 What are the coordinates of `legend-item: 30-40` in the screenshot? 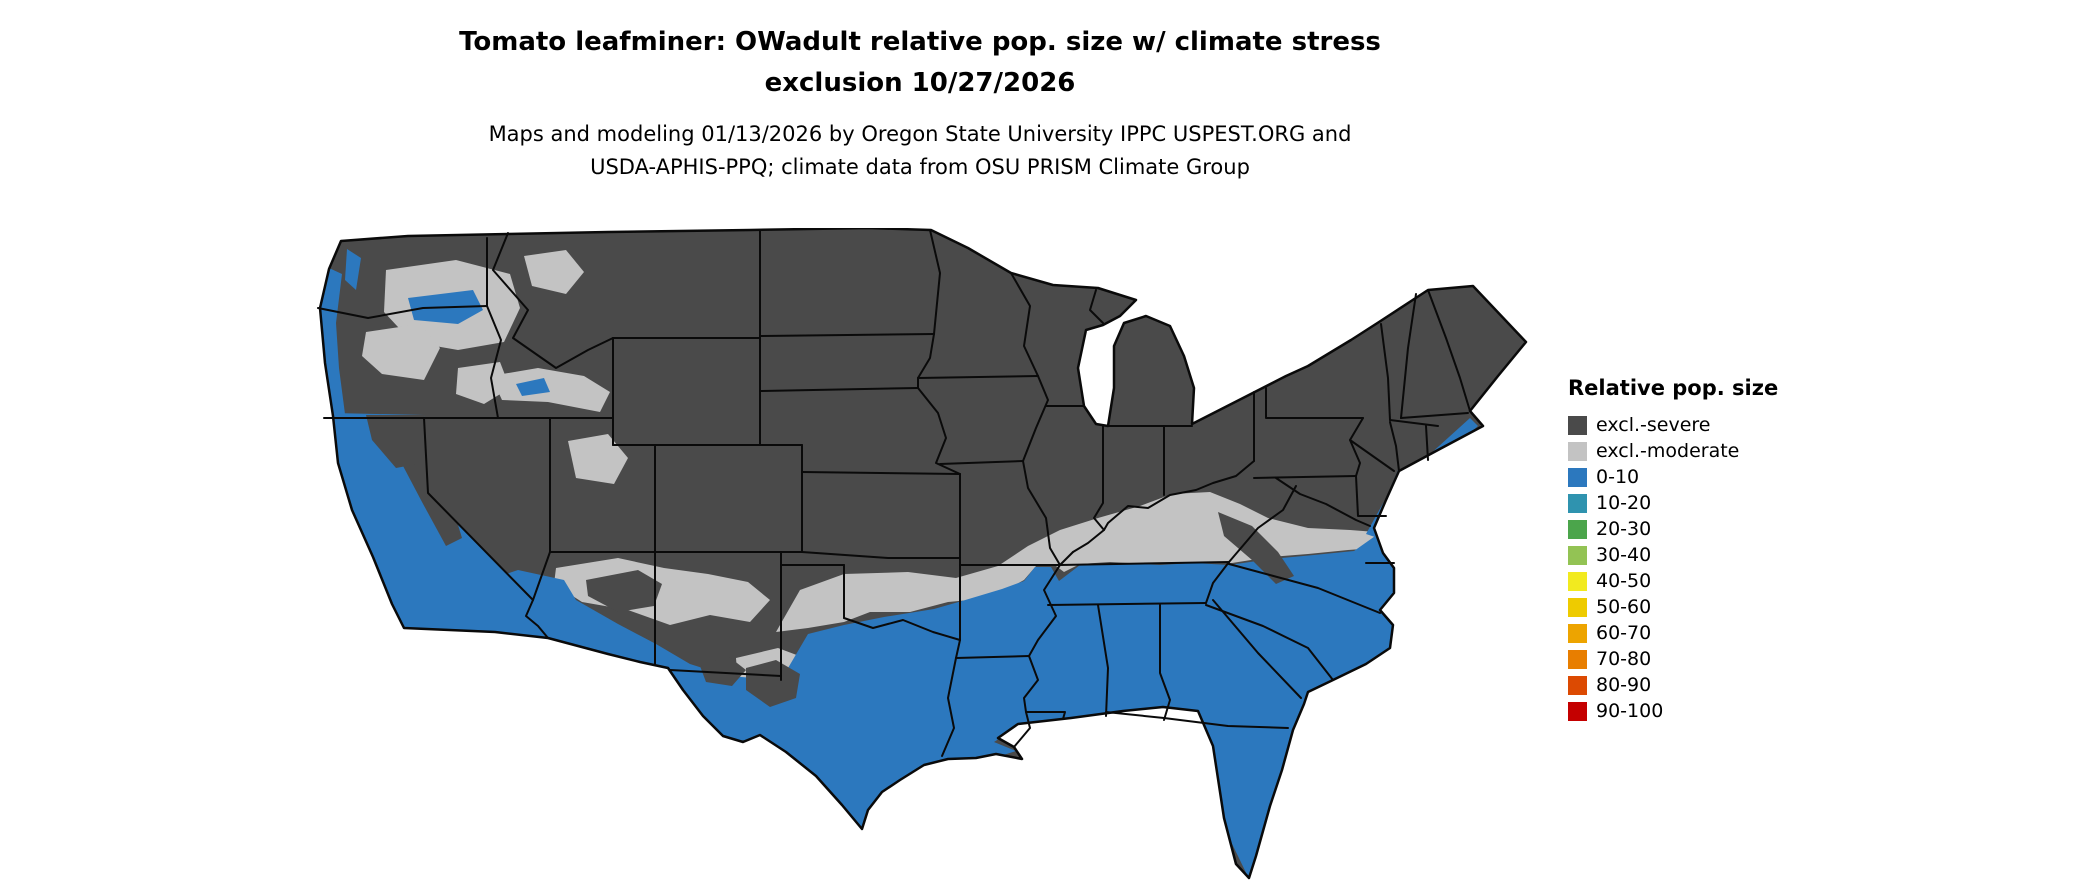 It's located at (1733, 555).